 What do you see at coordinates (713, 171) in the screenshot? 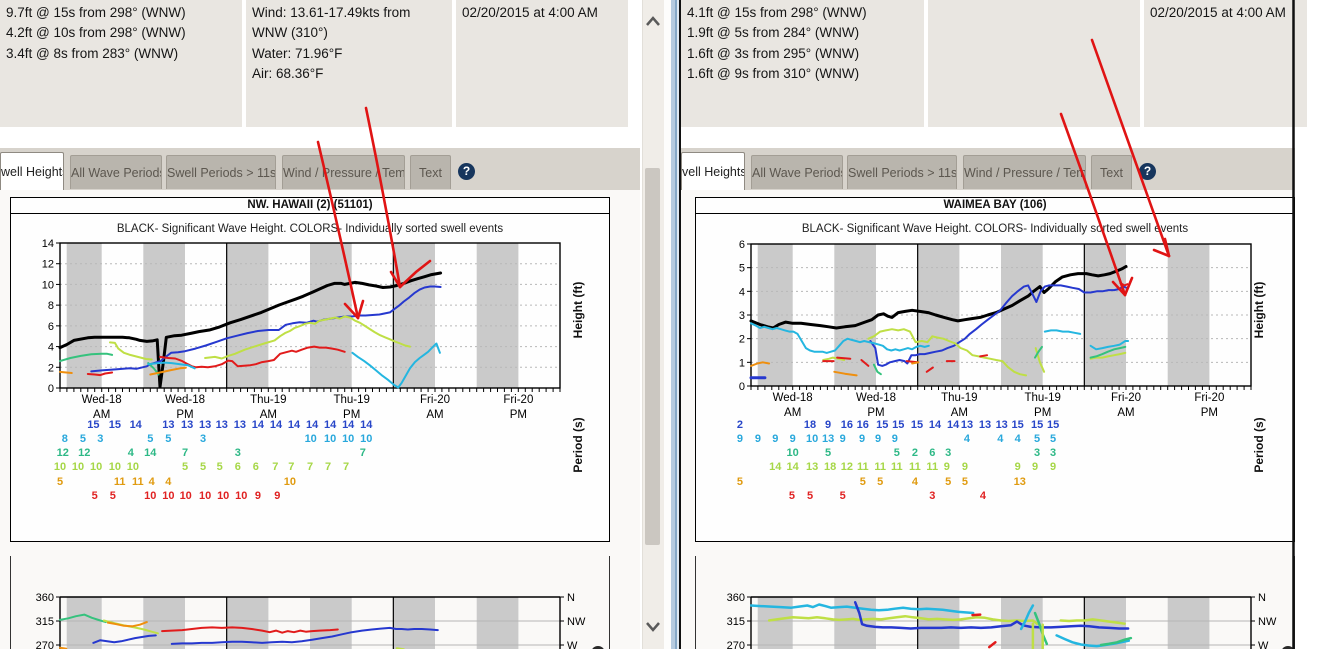
I see `tab-vell-heights: vell Heights` at bounding box center [713, 171].